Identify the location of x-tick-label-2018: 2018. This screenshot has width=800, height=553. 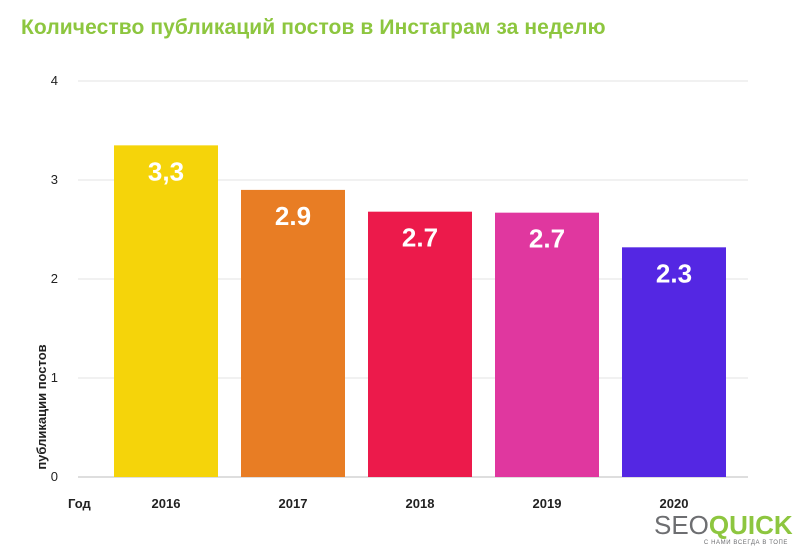
(420, 503).